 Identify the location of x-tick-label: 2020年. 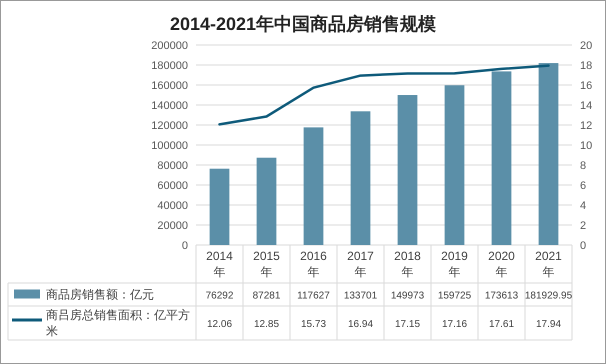
(502, 264).